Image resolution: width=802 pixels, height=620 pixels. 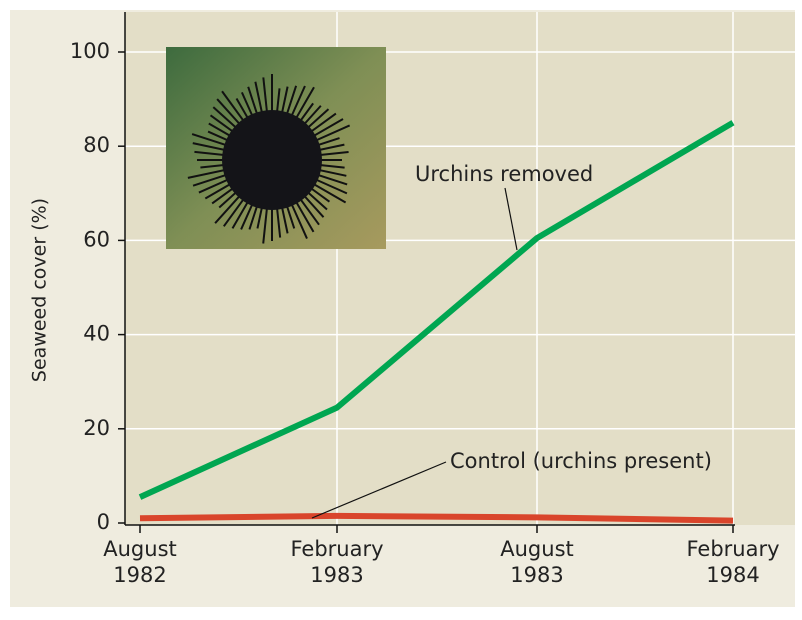 I want to click on urchin-photo, so click(x=276, y=148).